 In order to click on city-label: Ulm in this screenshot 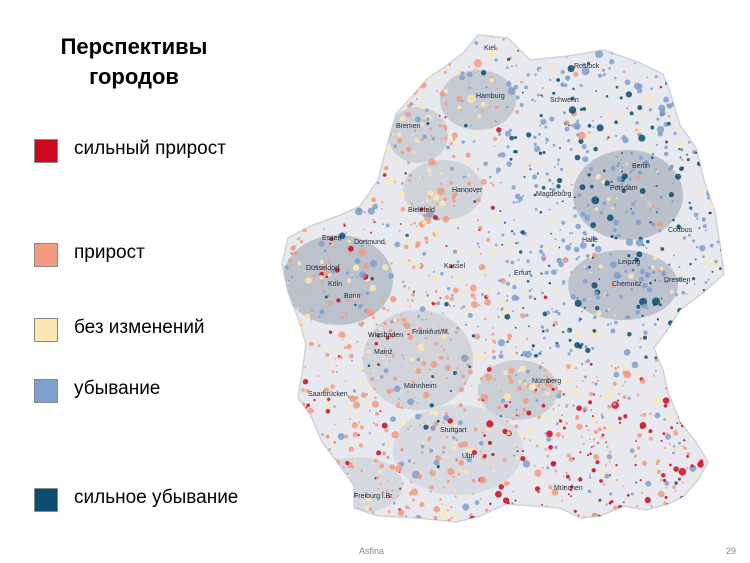, I will do `click(468, 456)`.